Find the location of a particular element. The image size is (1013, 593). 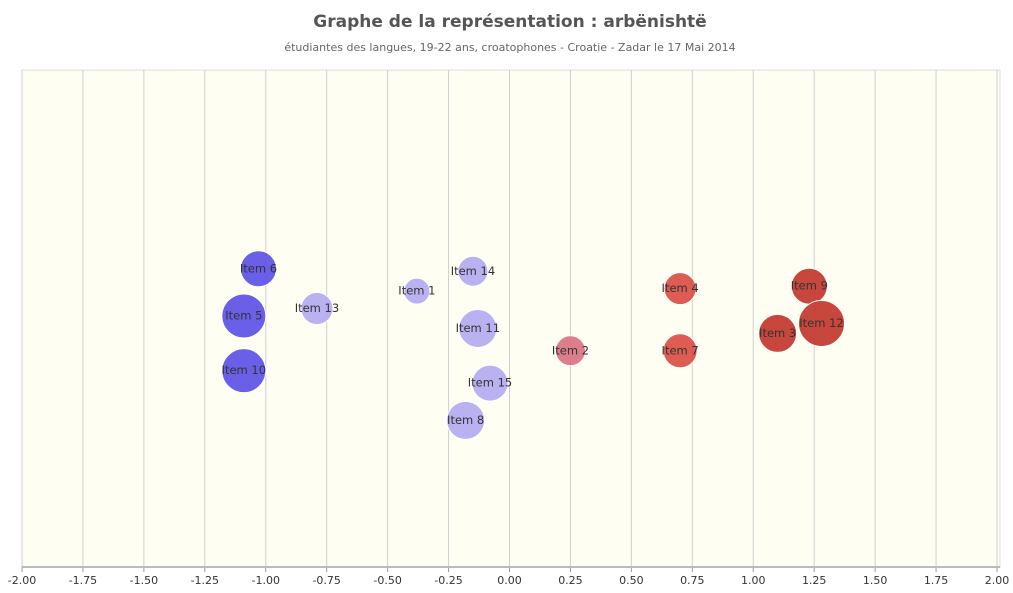

x-tick-label: -1.00 is located at coordinates (266, 580).